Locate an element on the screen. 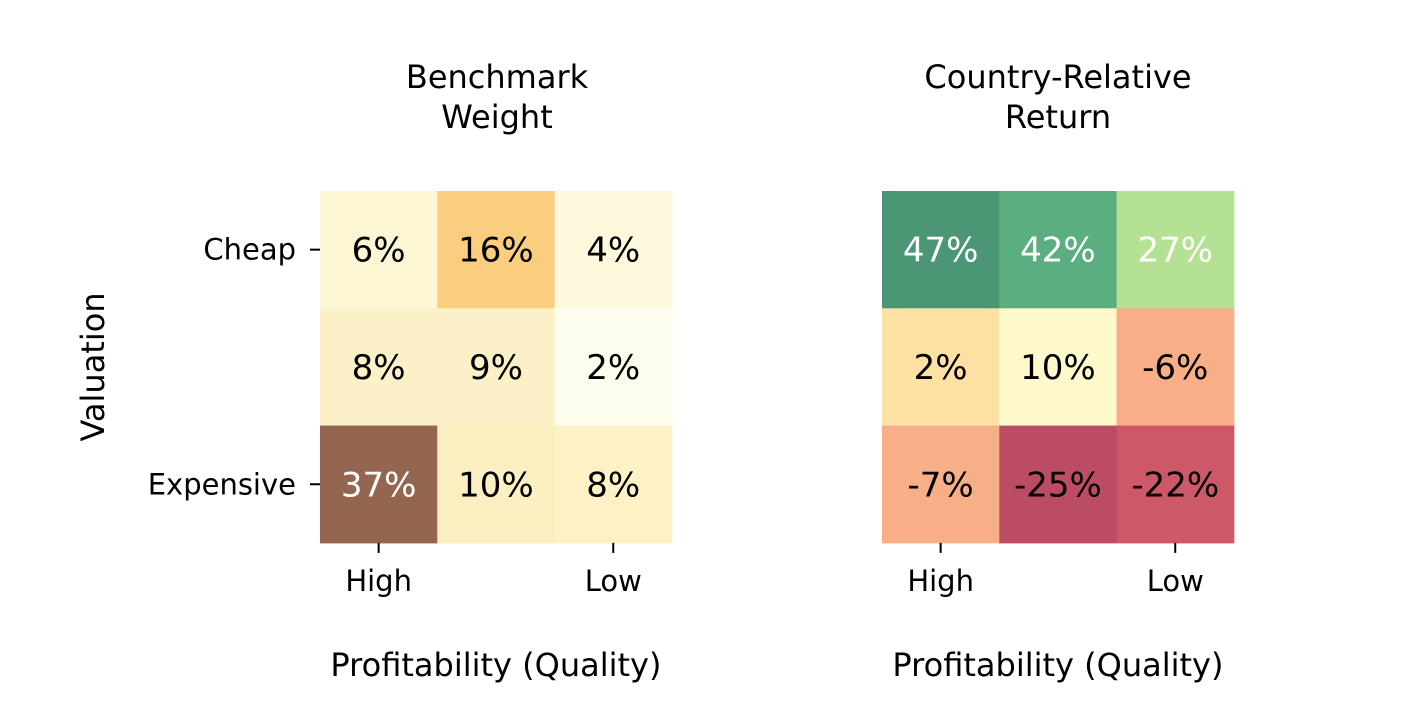 The width and height of the screenshot is (1424, 705). chart-title-line: Country-Relative is located at coordinates (1057, 77).